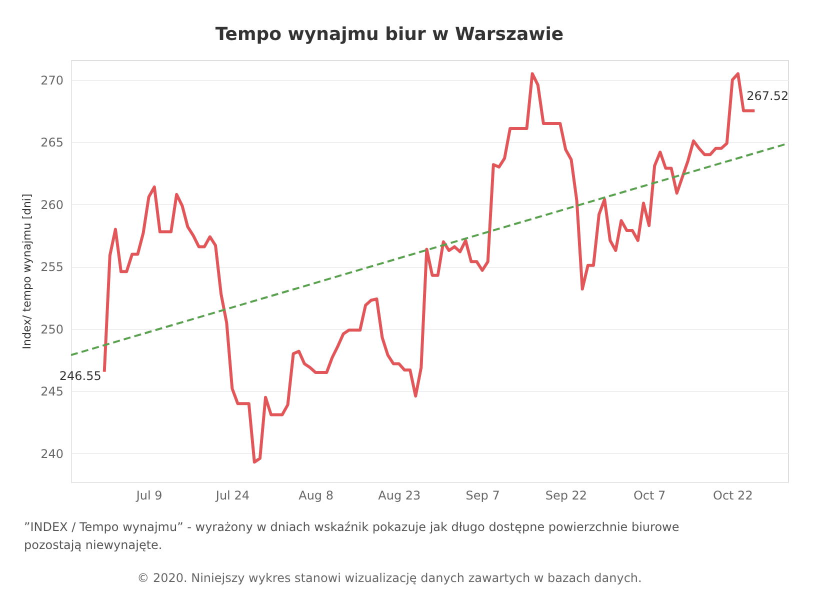  What do you see at coordinates (52, 143) in the screenshot?
I see `y-tick-label: 265` at bounding box center [52, 143].